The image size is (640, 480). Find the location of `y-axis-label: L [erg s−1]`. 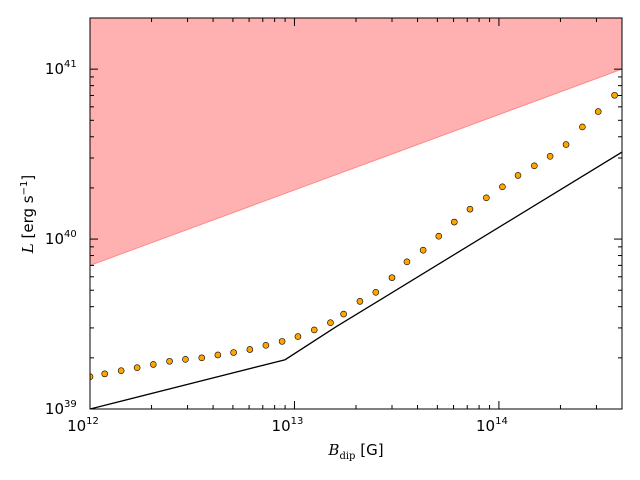

y-axis-label: L [erg s−1] is located at coordinates (28, 214).